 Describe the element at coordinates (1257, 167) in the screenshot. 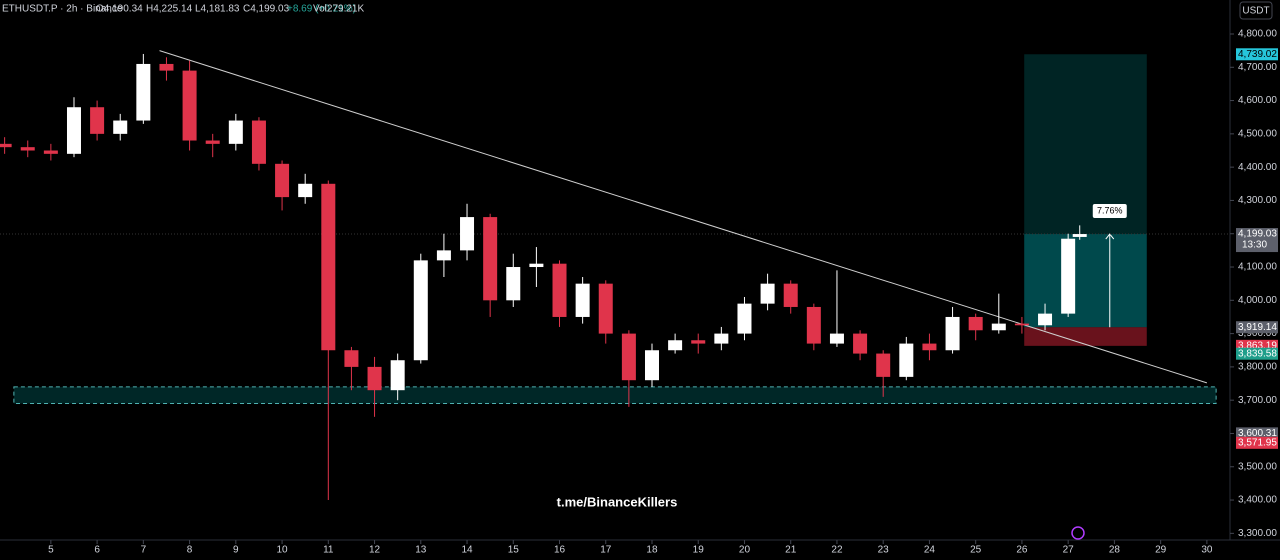

I see `y-tick-label: 4,400.00` at that location.